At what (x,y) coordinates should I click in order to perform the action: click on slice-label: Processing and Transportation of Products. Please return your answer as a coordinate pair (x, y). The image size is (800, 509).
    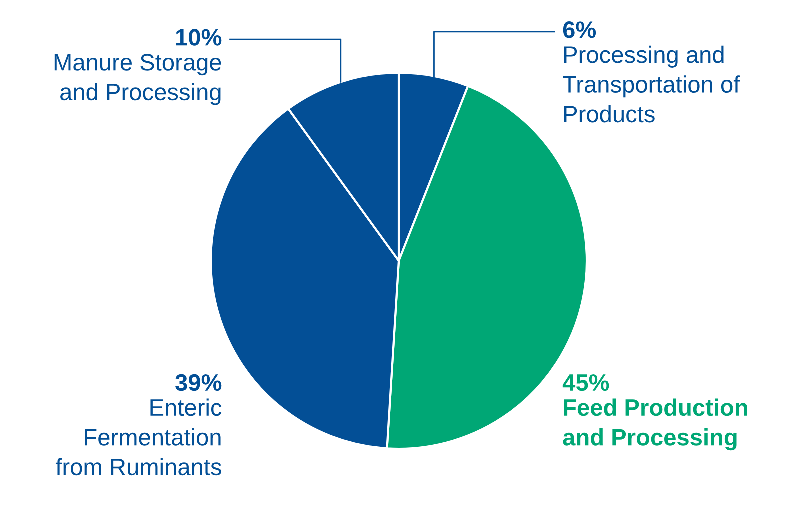
    Looking at the image, I should click on (651, 84).